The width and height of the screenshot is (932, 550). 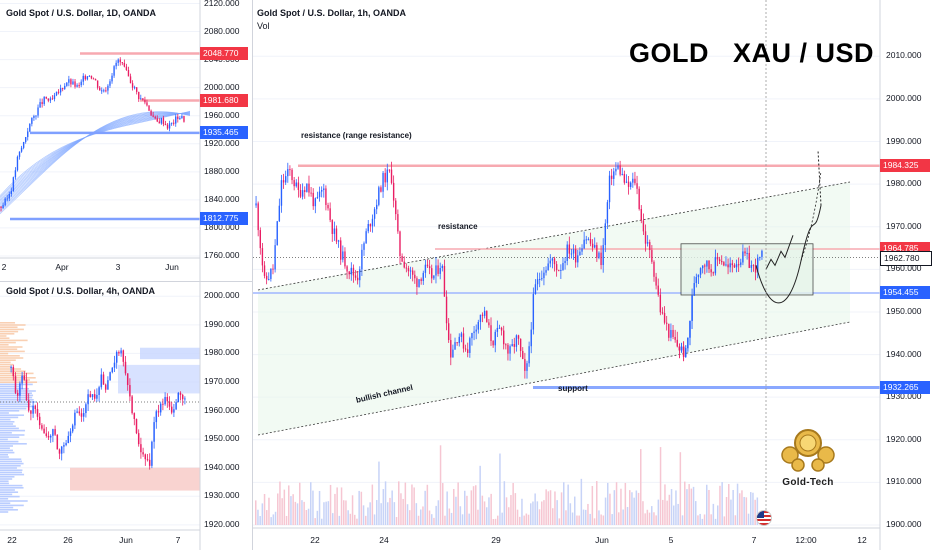 What do you see at coordinates (904, 353) in the screenshot?
I see `y-tick-label: 1940.000` at bounding box center [904, 353].